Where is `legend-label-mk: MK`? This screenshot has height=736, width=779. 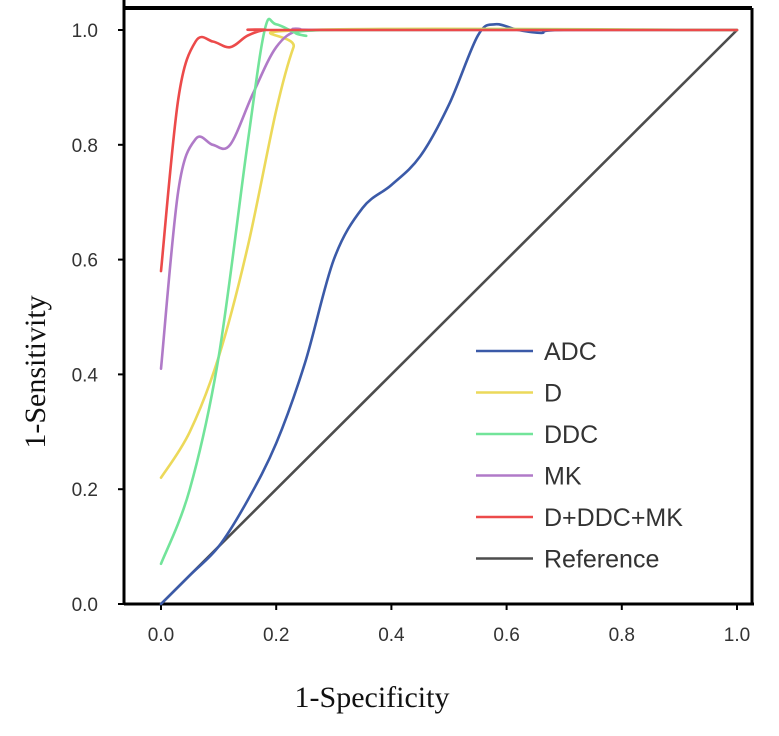
legend-label-mk: MK is located at coordinates (563, 477).